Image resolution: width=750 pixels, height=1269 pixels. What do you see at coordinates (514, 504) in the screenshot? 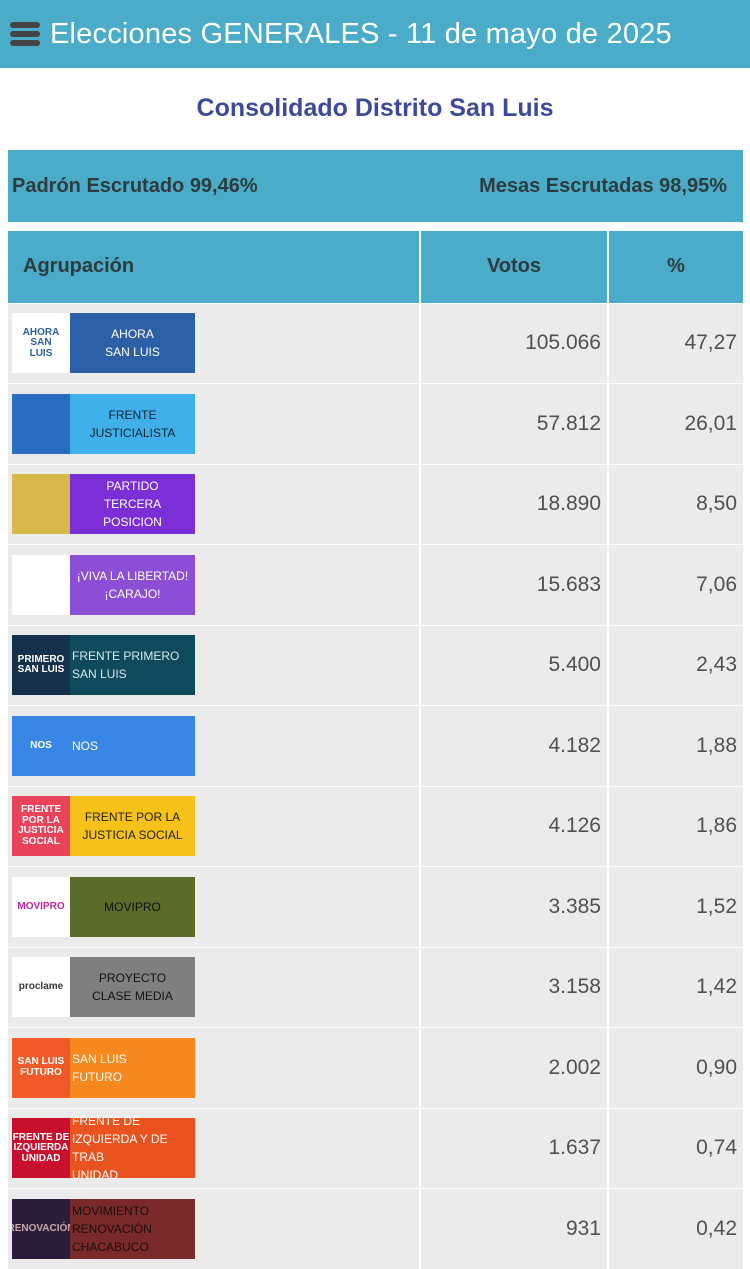
I see `party-votes: 18.890` at bounding box center [514, 504].